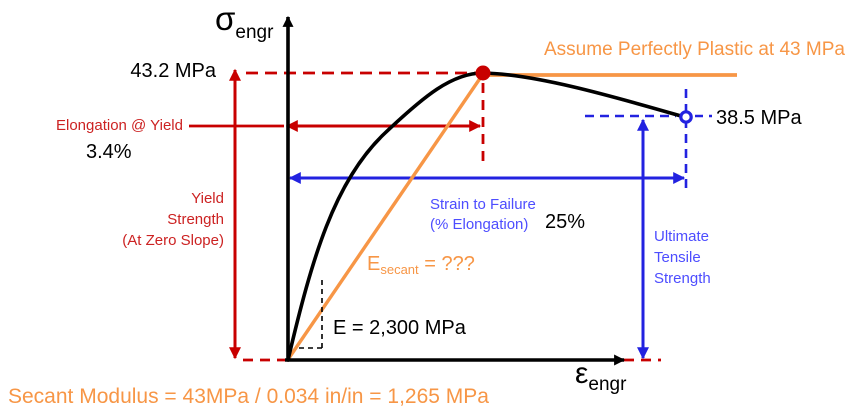 This screenshot has height=418, width=866. What do you see at coordinates (686, 117) in the screenshot?
I see `failure-point` at bounding box center [686, 117].